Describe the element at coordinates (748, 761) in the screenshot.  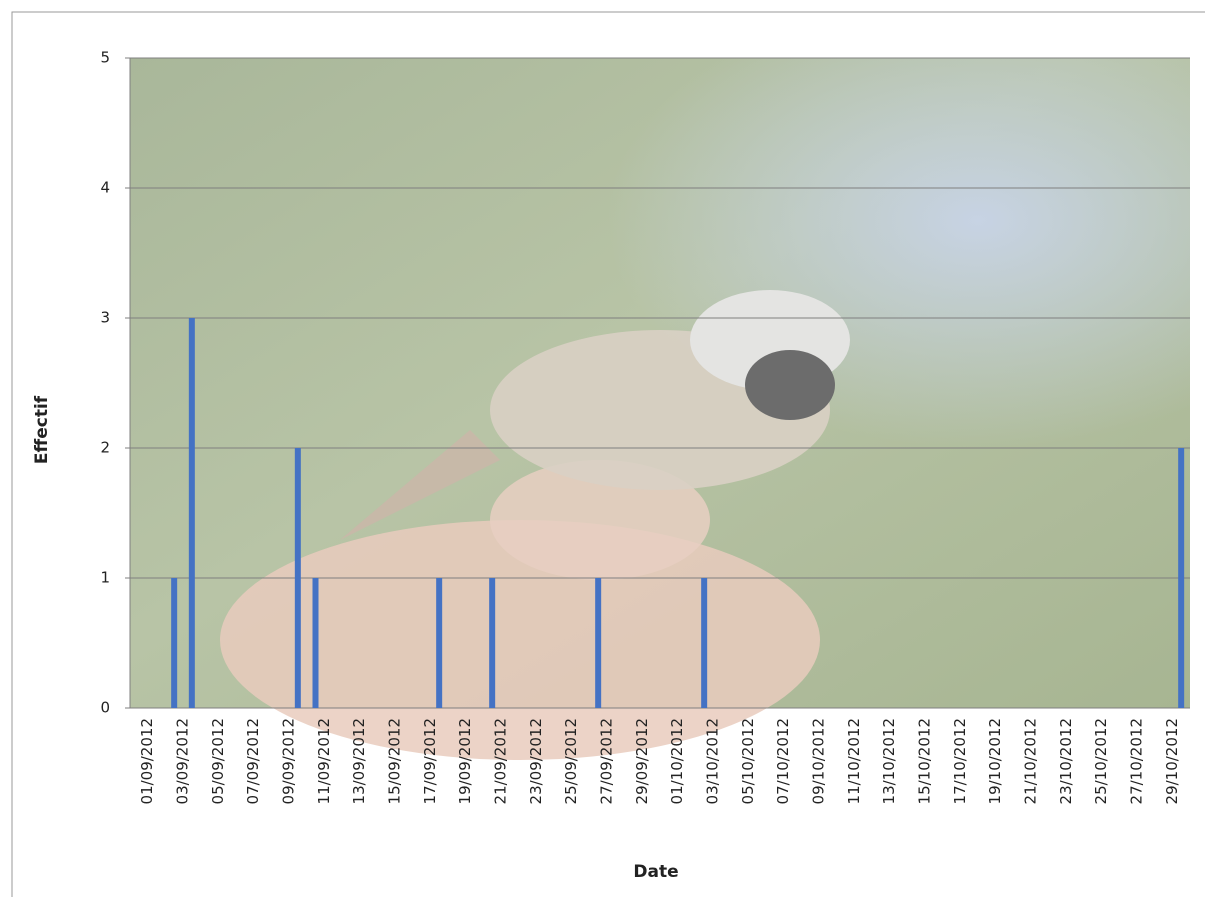
I see `x-tick-label: 05/10/2012` at that location.